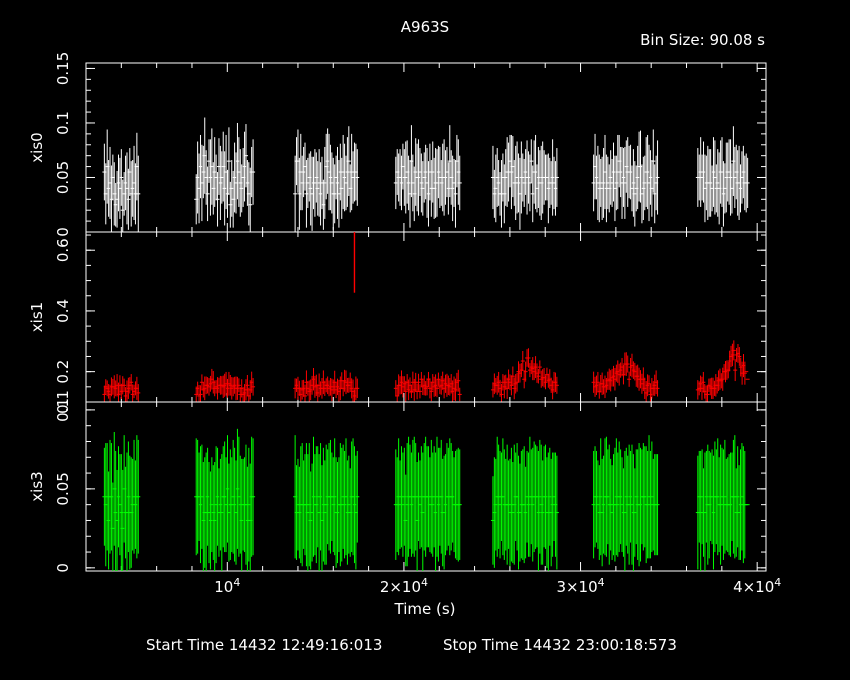  What do you see at coordinates (702, 40) in the screenshot?
I see `bin-size-label: Bin Size: 90.08 s` at bounding box center [702, 40].